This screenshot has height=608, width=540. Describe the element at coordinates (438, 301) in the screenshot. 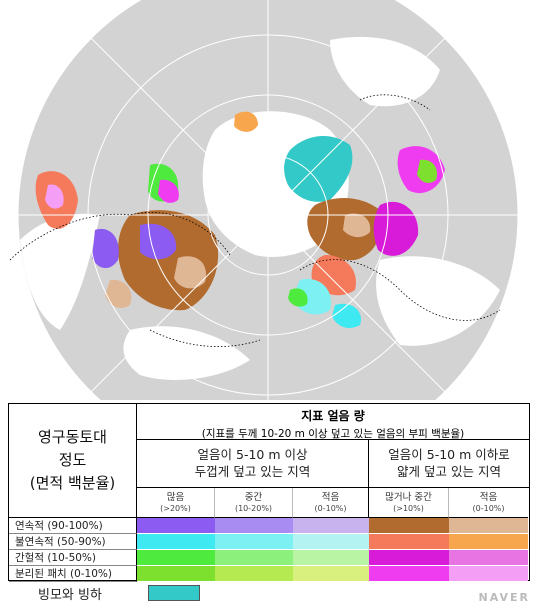

I see `atlantic-ocean` at that location.